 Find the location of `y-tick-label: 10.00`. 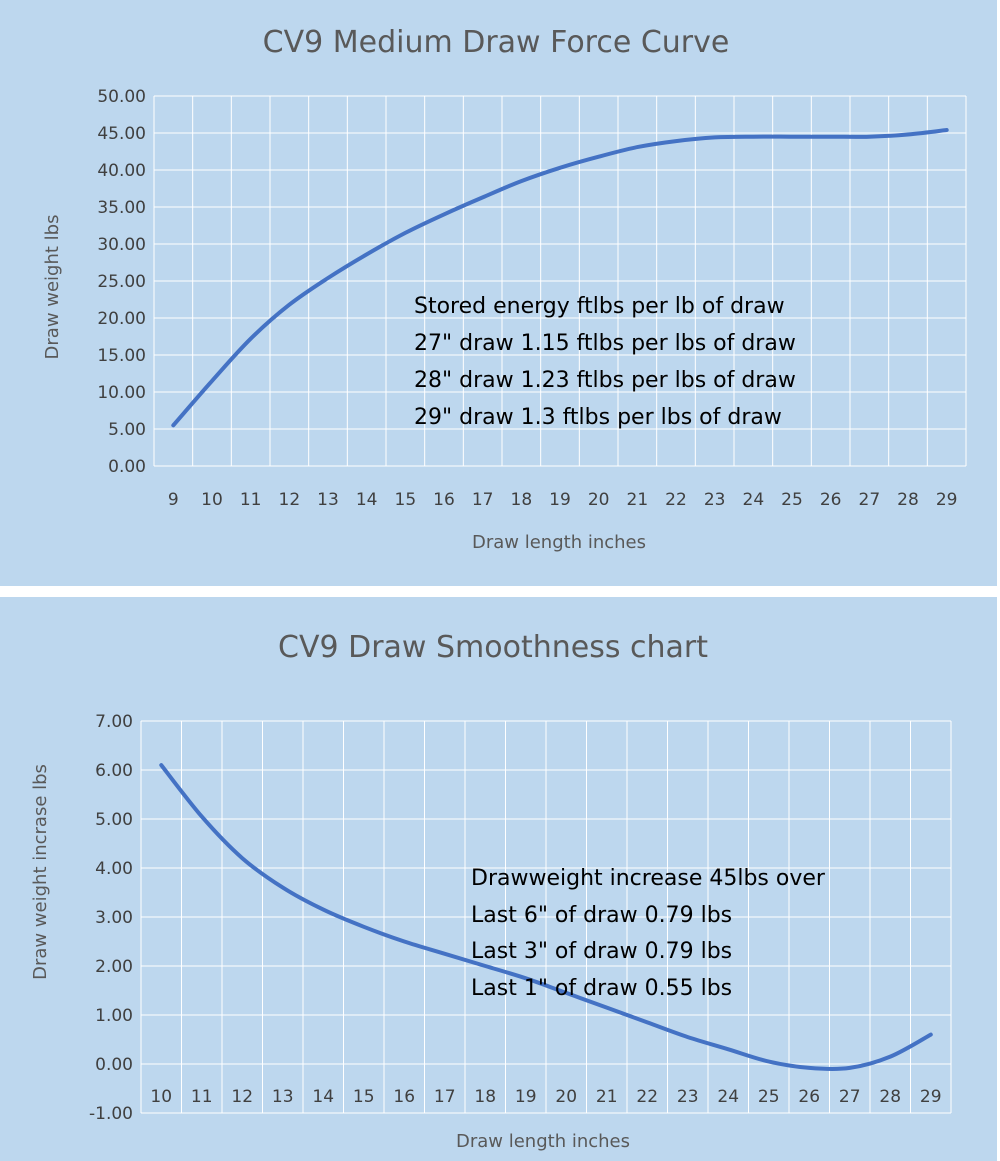

y-tick-label: 10.00 is located at coordinates (121, 393).